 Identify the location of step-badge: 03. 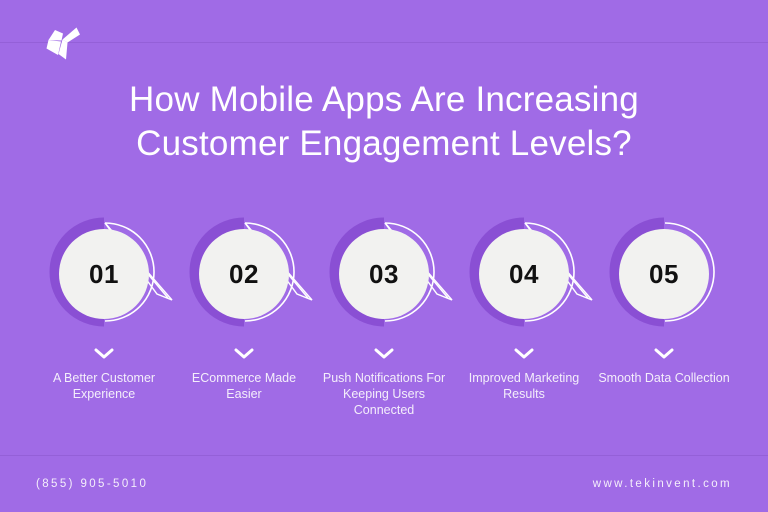
(390, 273).